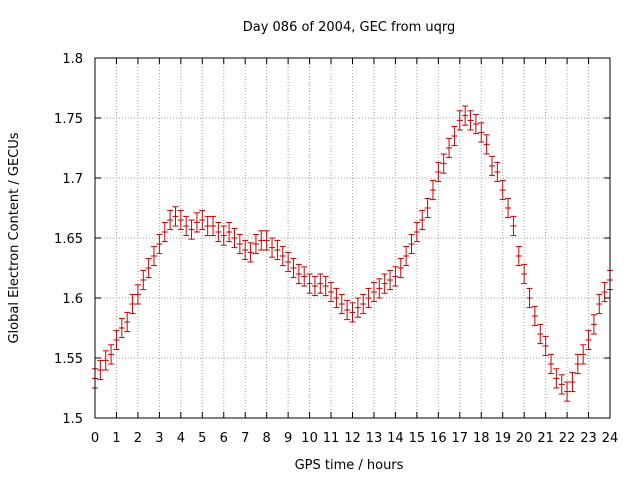  I want to click on x-tick-label: 1, so click(116, 438).